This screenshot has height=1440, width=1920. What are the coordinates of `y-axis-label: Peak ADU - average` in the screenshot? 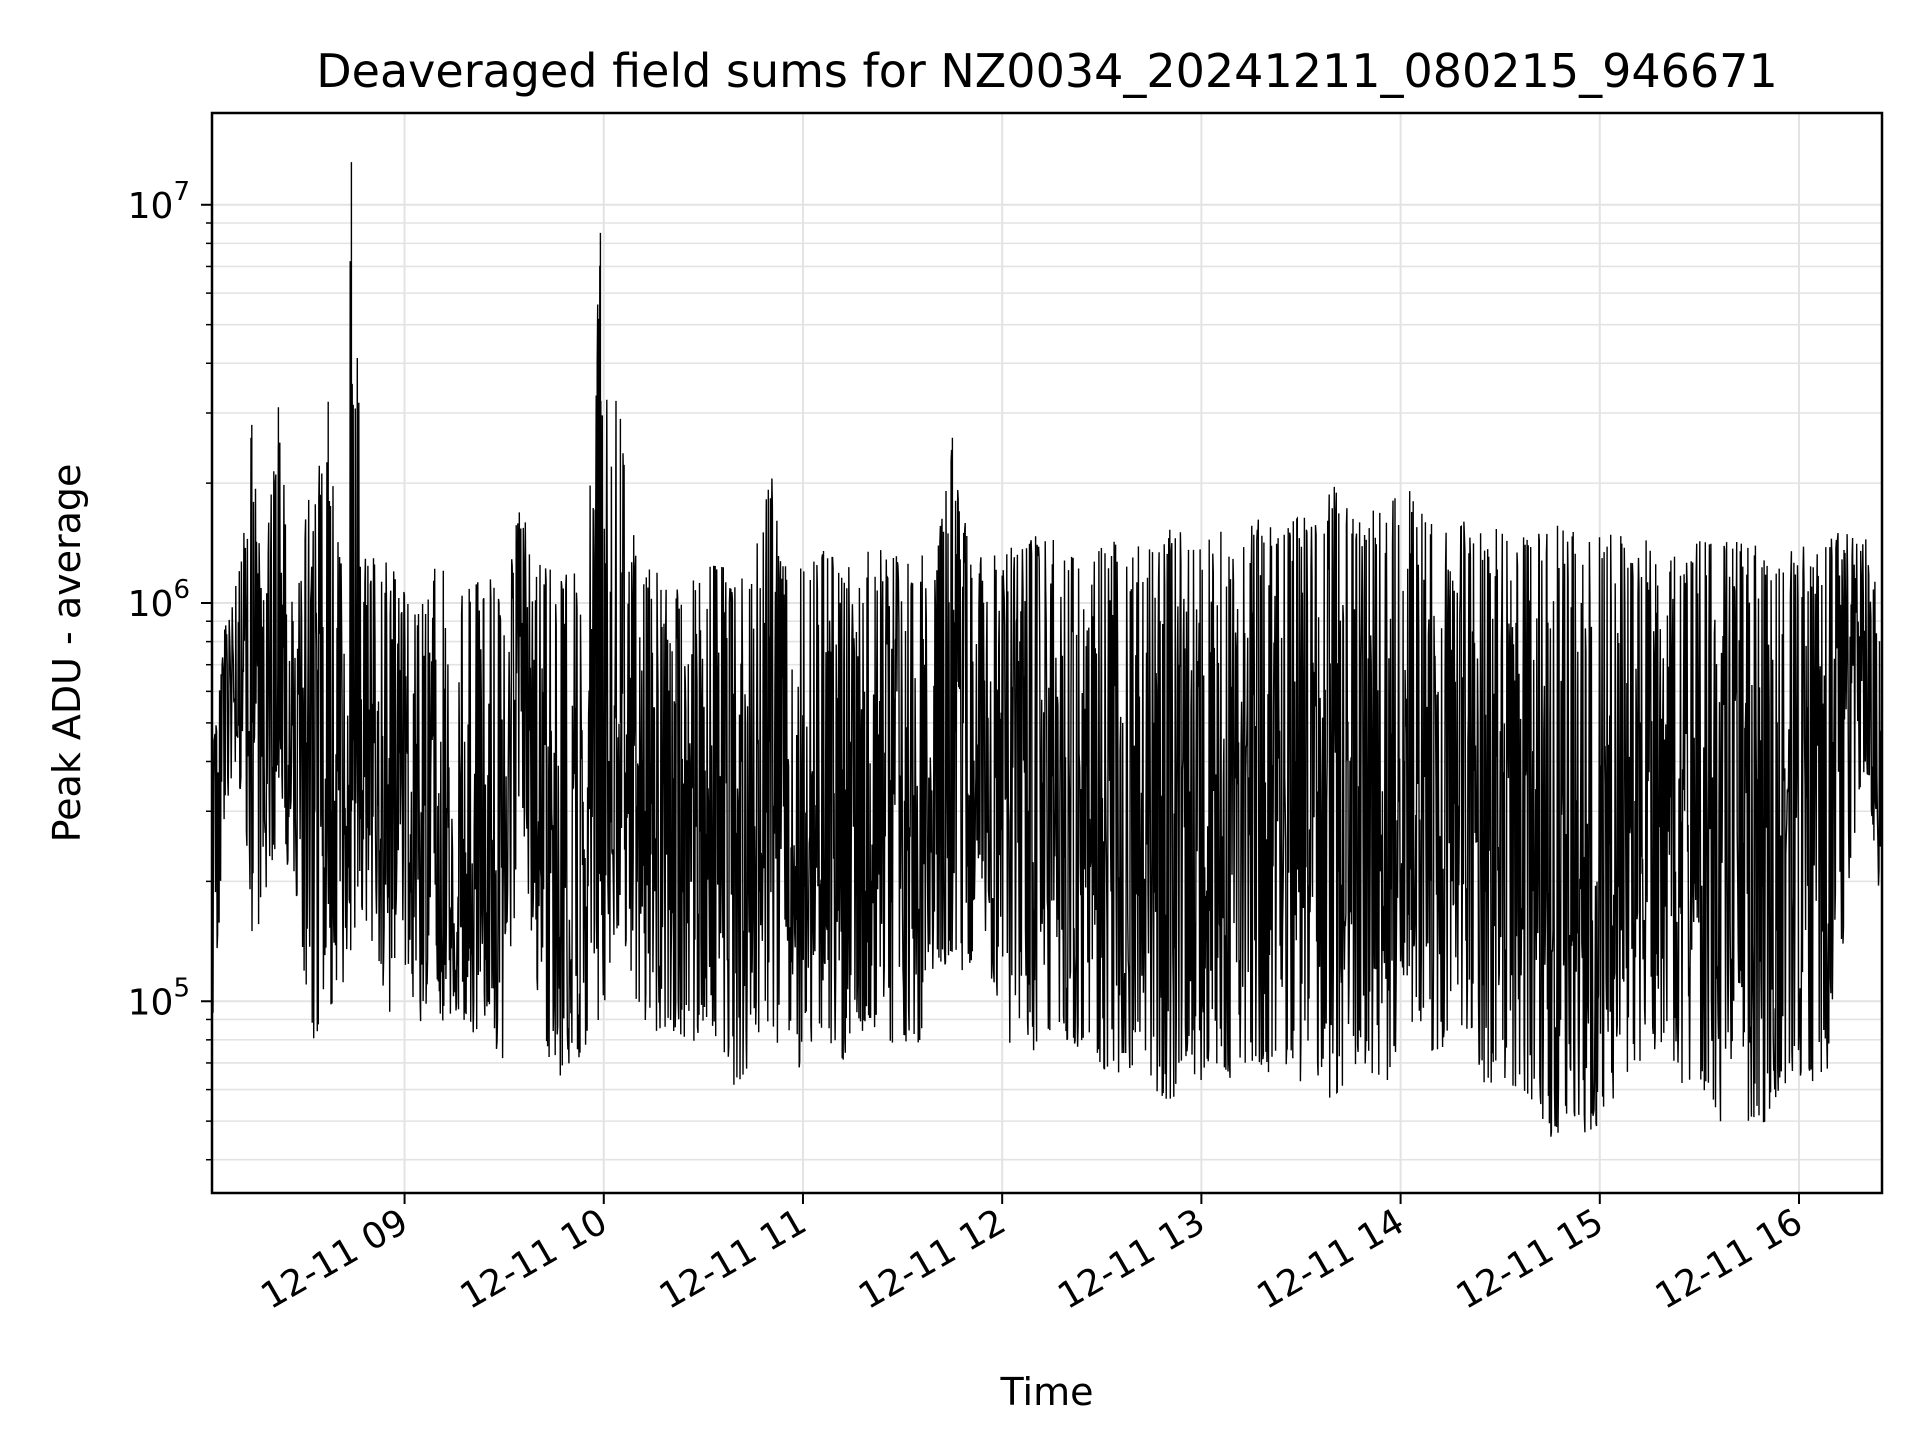 It's located at (67, 653).